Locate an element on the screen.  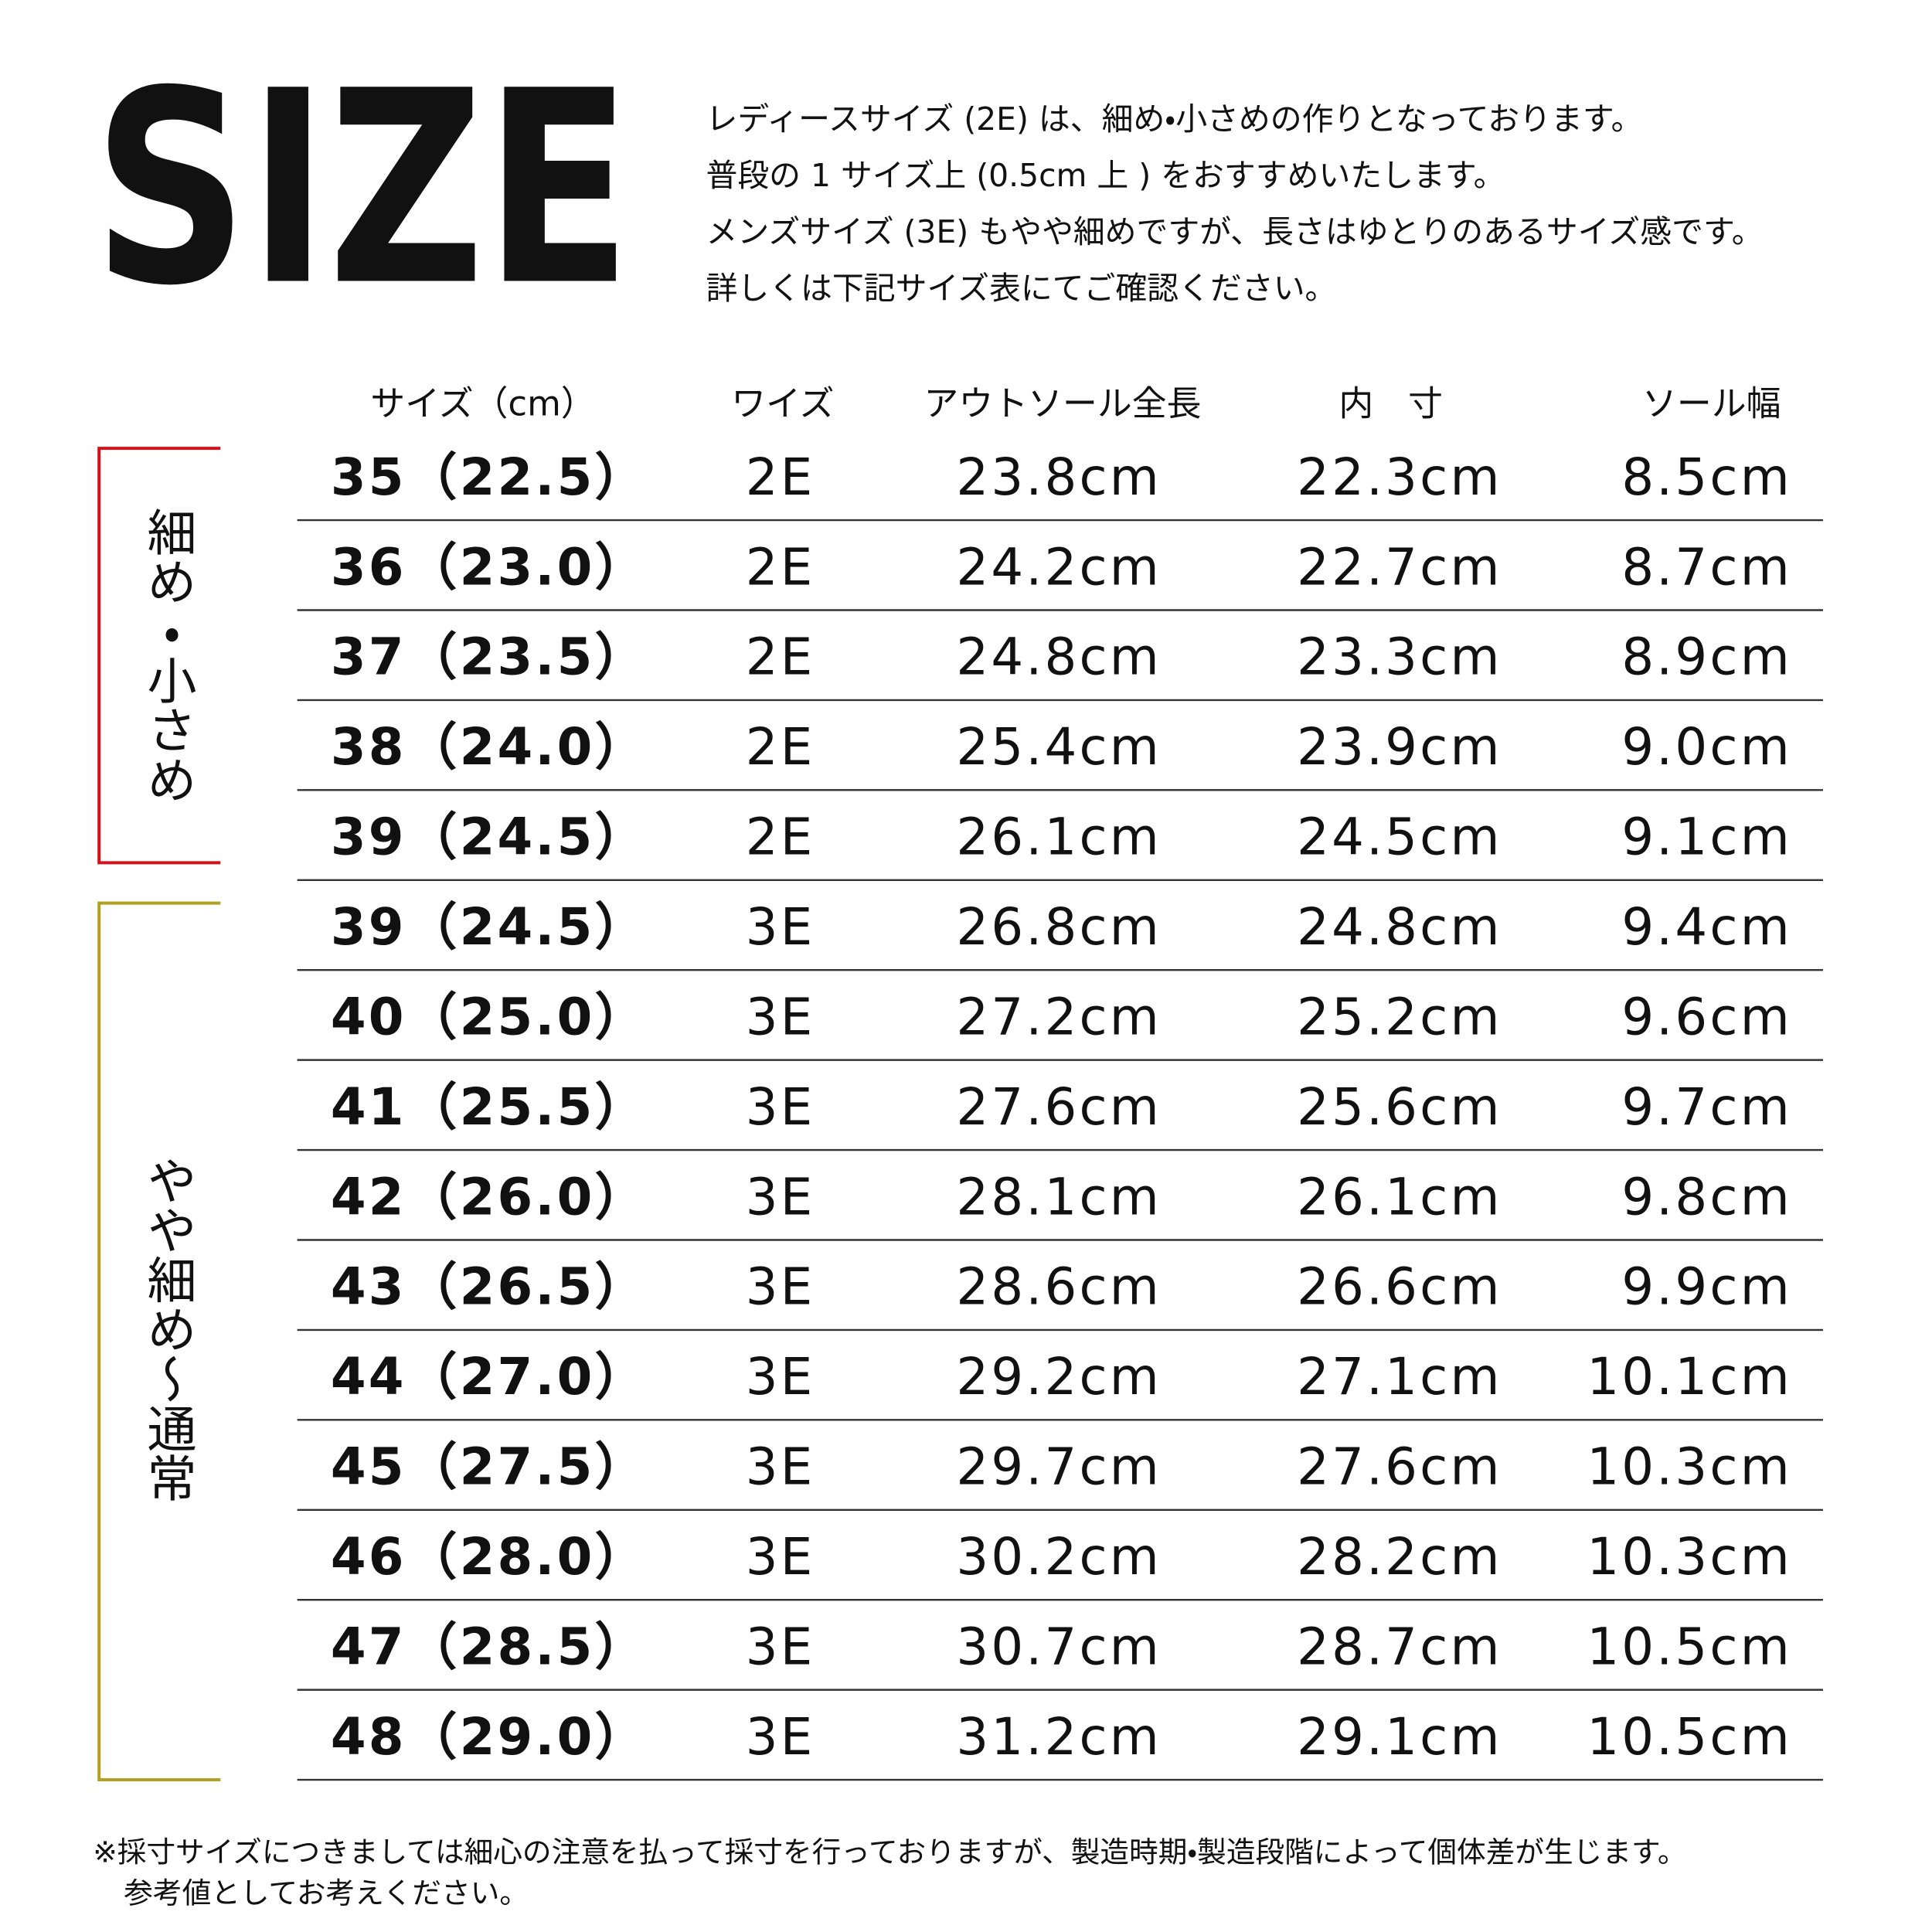
size-cell: 36（23.0） is located at coordinates (489, 567).